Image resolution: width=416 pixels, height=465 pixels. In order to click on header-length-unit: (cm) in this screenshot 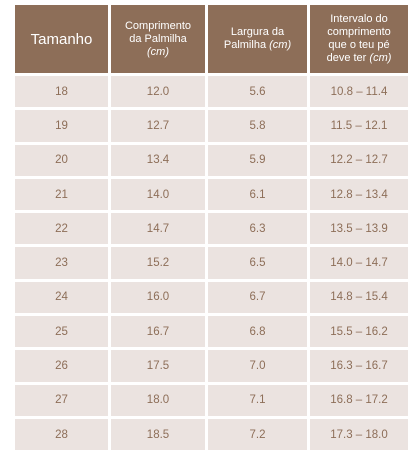, I will do `click(158, 51)`.